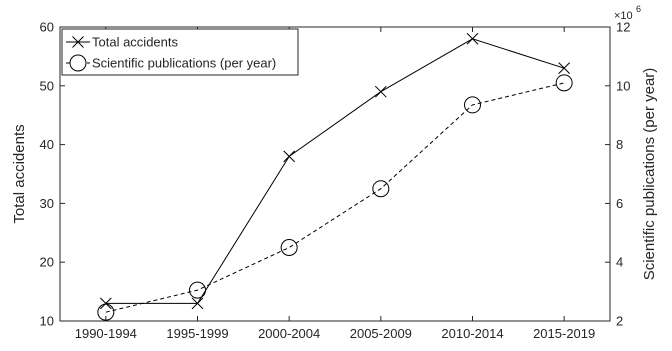  What do you see at coordinates (564, 333) in the screenshot?
I see `x-tick-label: 2015-2019` at bounding box center [564, 333].